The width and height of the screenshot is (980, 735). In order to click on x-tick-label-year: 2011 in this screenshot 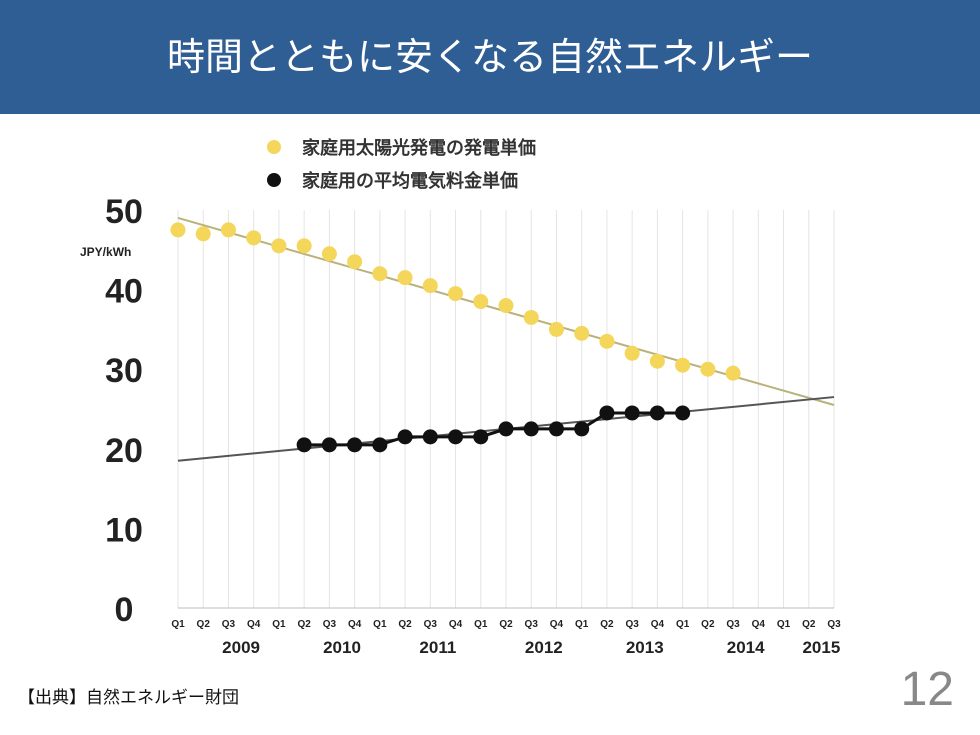, I will do `click(437, 647)`.